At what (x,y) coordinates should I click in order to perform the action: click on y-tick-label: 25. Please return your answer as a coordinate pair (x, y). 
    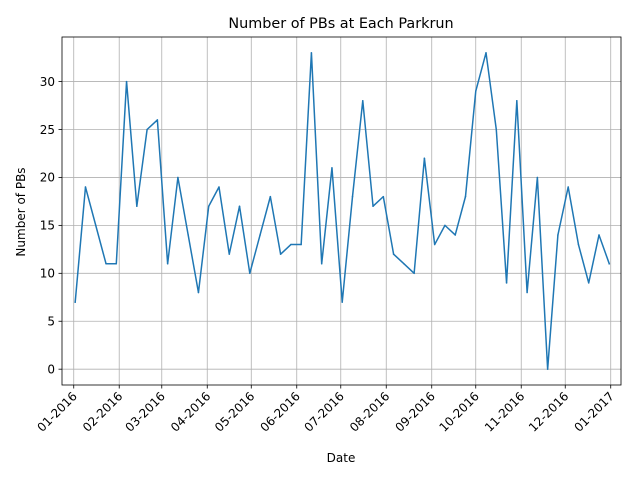
    Looking at the image, I should click on (47, 130).